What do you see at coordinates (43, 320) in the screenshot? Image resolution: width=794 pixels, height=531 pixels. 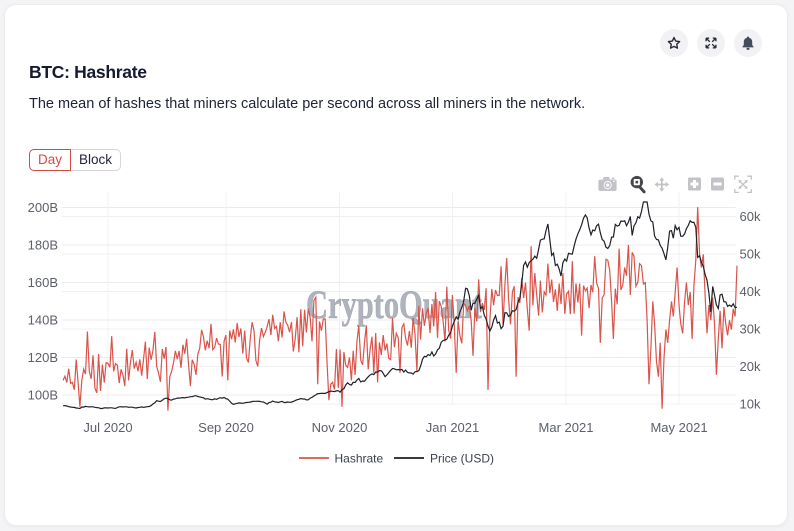 I see `svg-text: 140B` at bounding box center [43, 320].